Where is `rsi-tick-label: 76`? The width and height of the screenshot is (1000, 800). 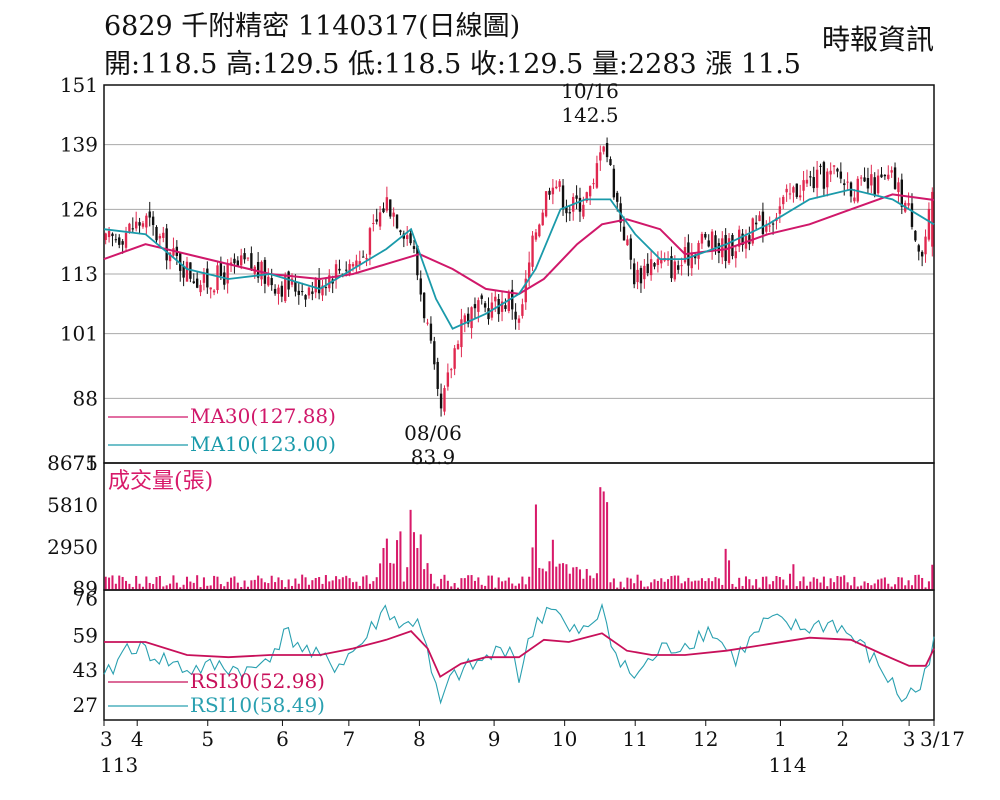
rsi-tick-label: 76 is located at coordinates (85, 599).